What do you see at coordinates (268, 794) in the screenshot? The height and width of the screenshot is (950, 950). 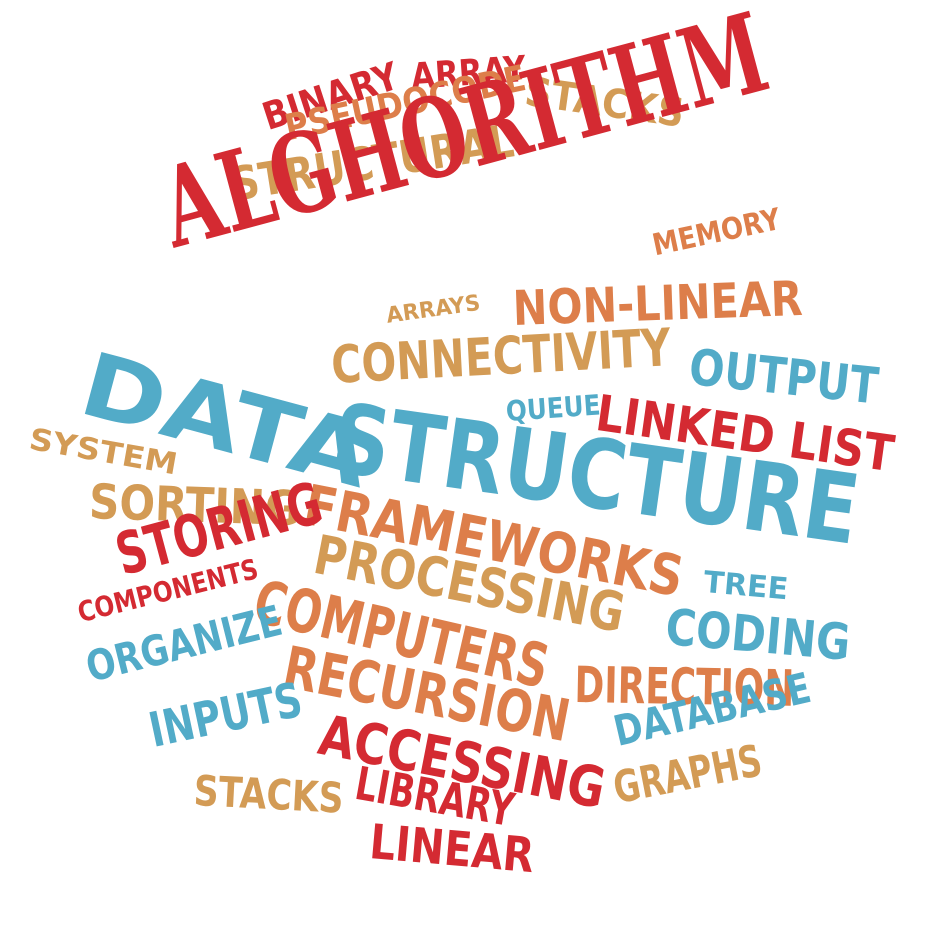 I see `word-stacks-bottom: STACKS` at bounding box center [268, 794].